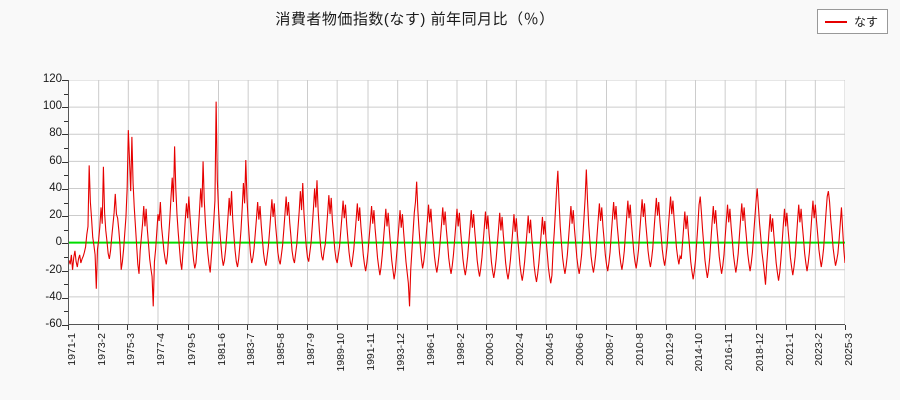 The width and height of the screenshot is (900, 400). I want to click on x-axis-tick-label: 1973-2, so click(101, 349).